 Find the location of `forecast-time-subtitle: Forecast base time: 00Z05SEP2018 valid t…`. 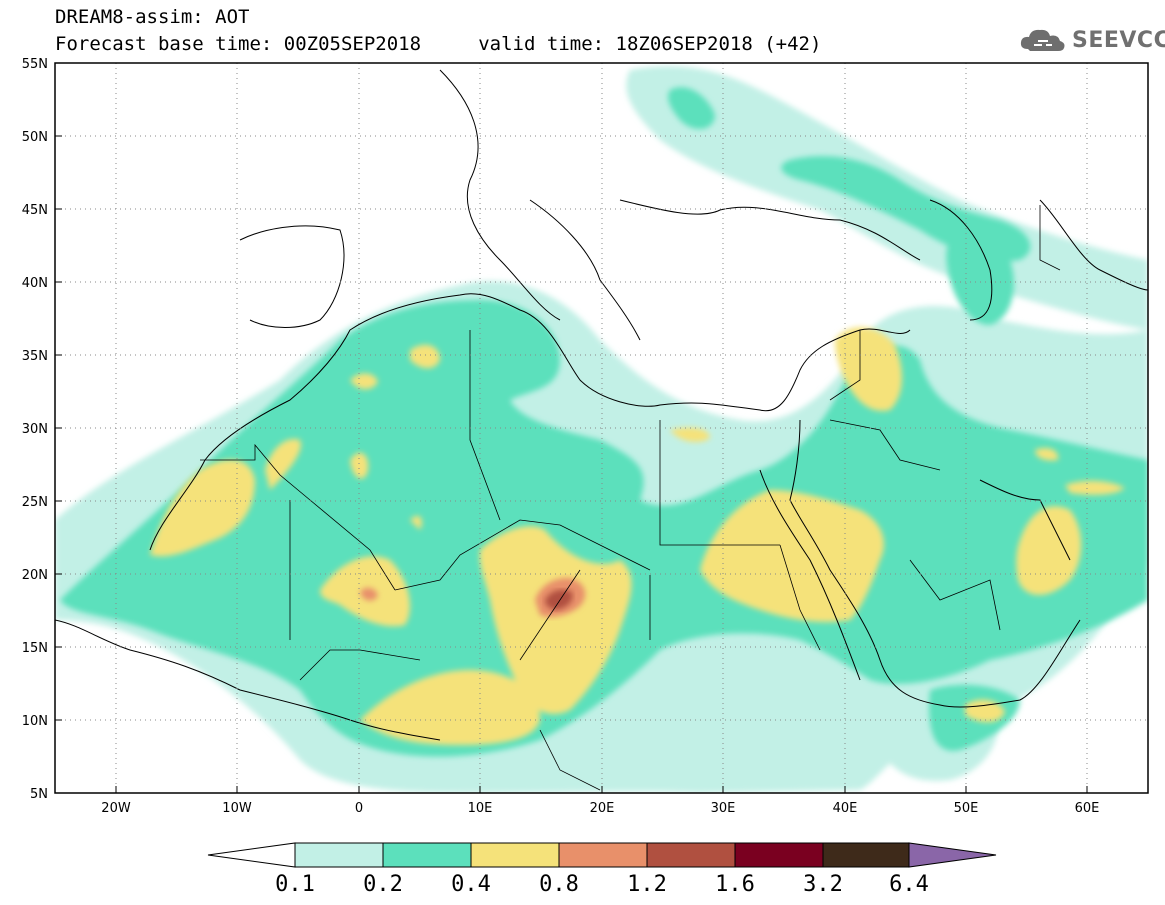

forecast-time-subtitle: Forecast base time: 00Z05SEP2018 valid t… is located at coordinates (438, 44).